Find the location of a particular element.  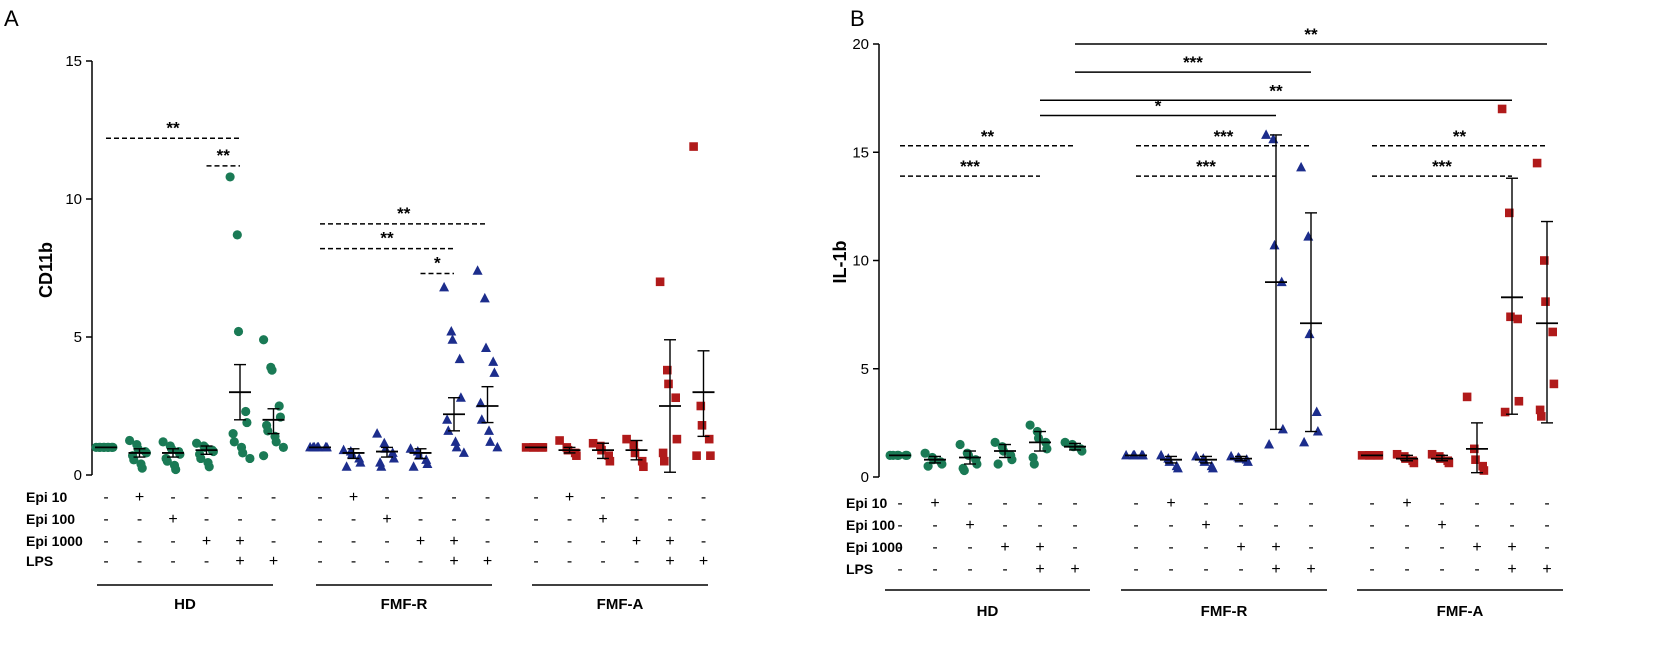

panel-a-significance-label: * is located at coordinates (437, 263).